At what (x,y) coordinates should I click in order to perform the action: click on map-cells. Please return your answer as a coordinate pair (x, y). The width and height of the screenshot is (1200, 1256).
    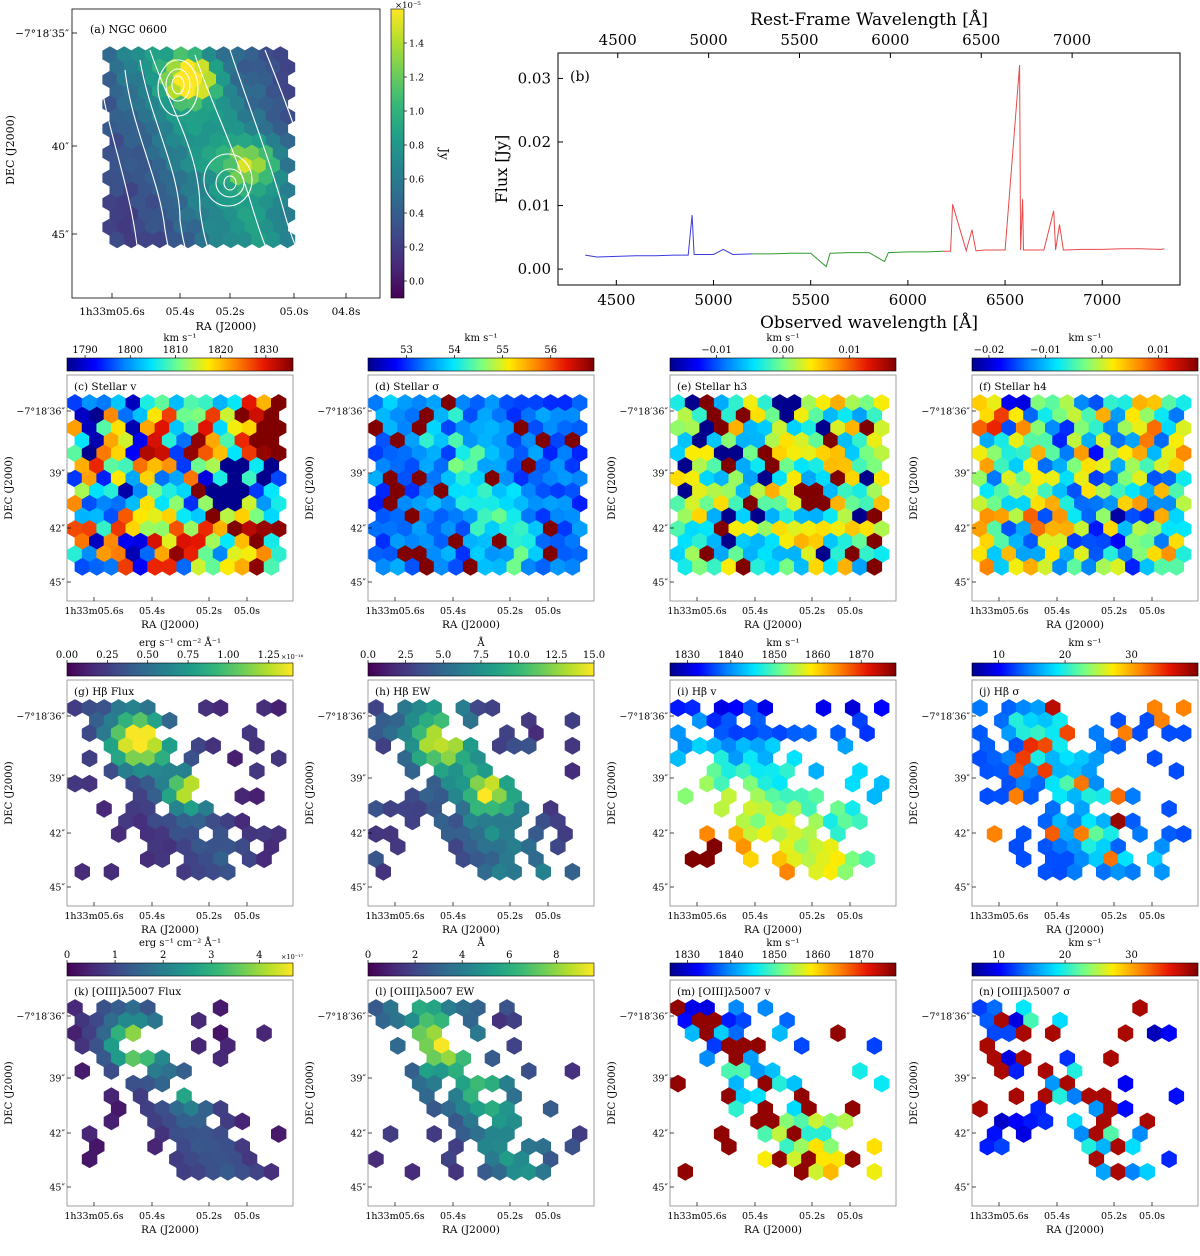
    Looking at the image, I should click on (1082, 485).